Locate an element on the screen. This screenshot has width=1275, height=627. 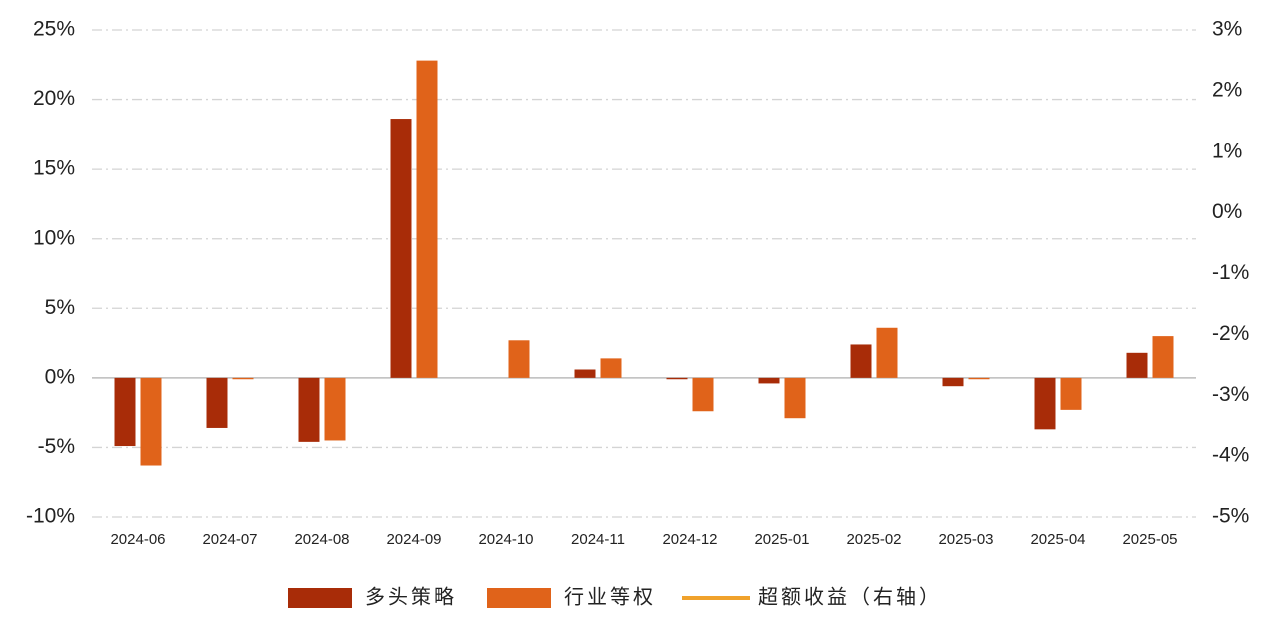
y-tick-label: 5% is located at coordinates (60, 307).